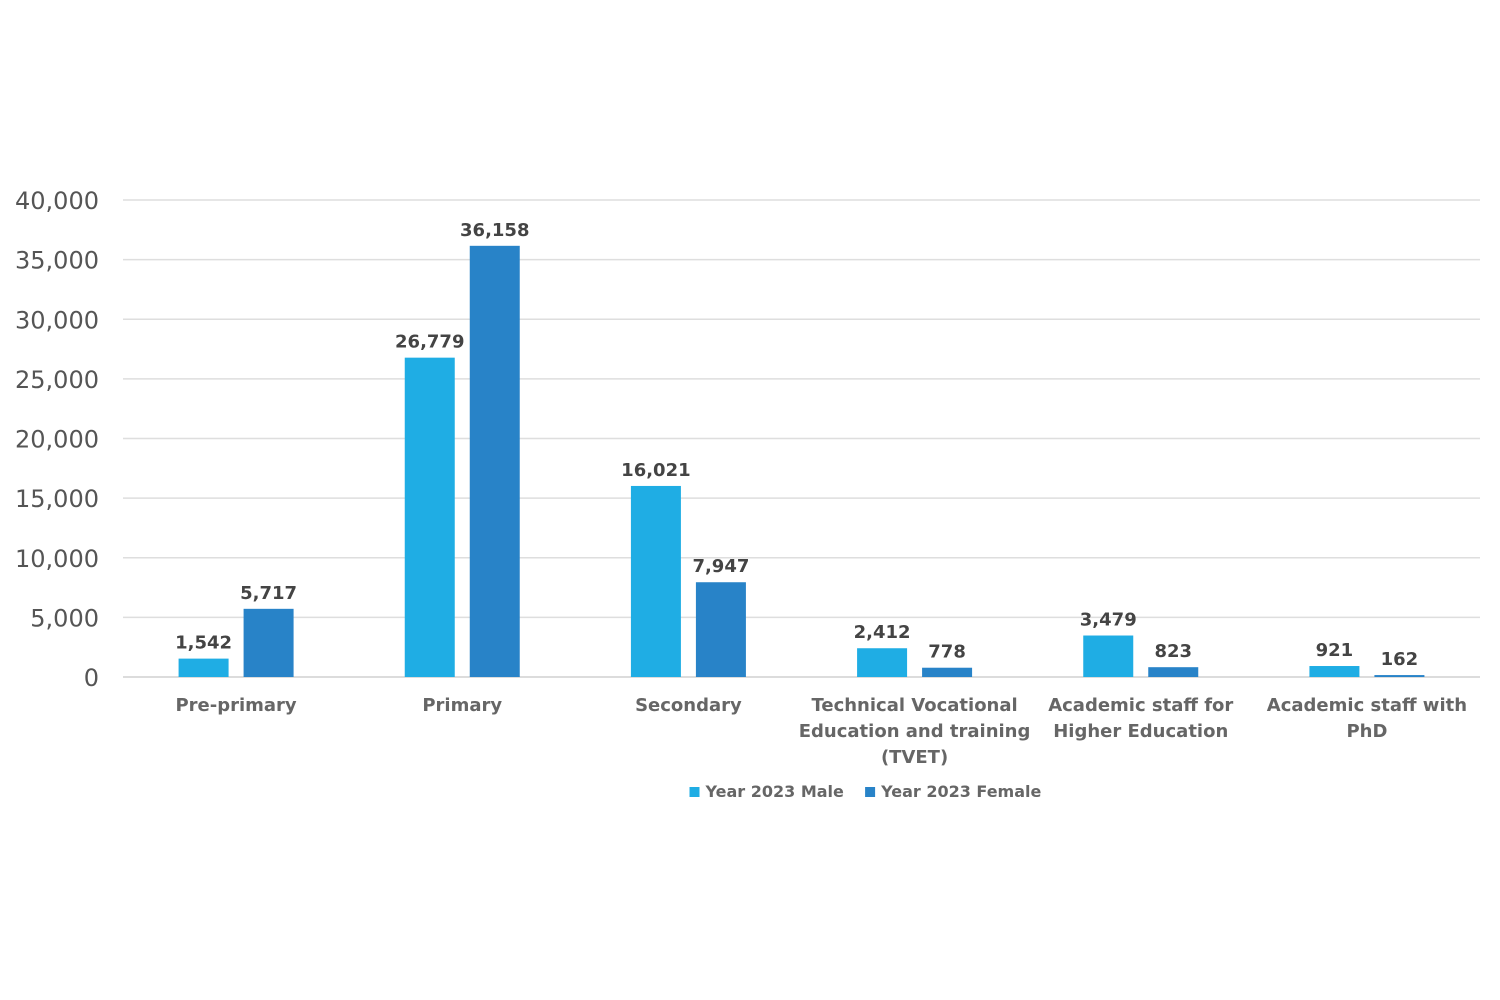 Image resolution: width=1500 pixels, height=1000 pixels. Describe the element at coordinates (915, 731) in the screenshot. I see `x-tick-label: Education and training` at that location.